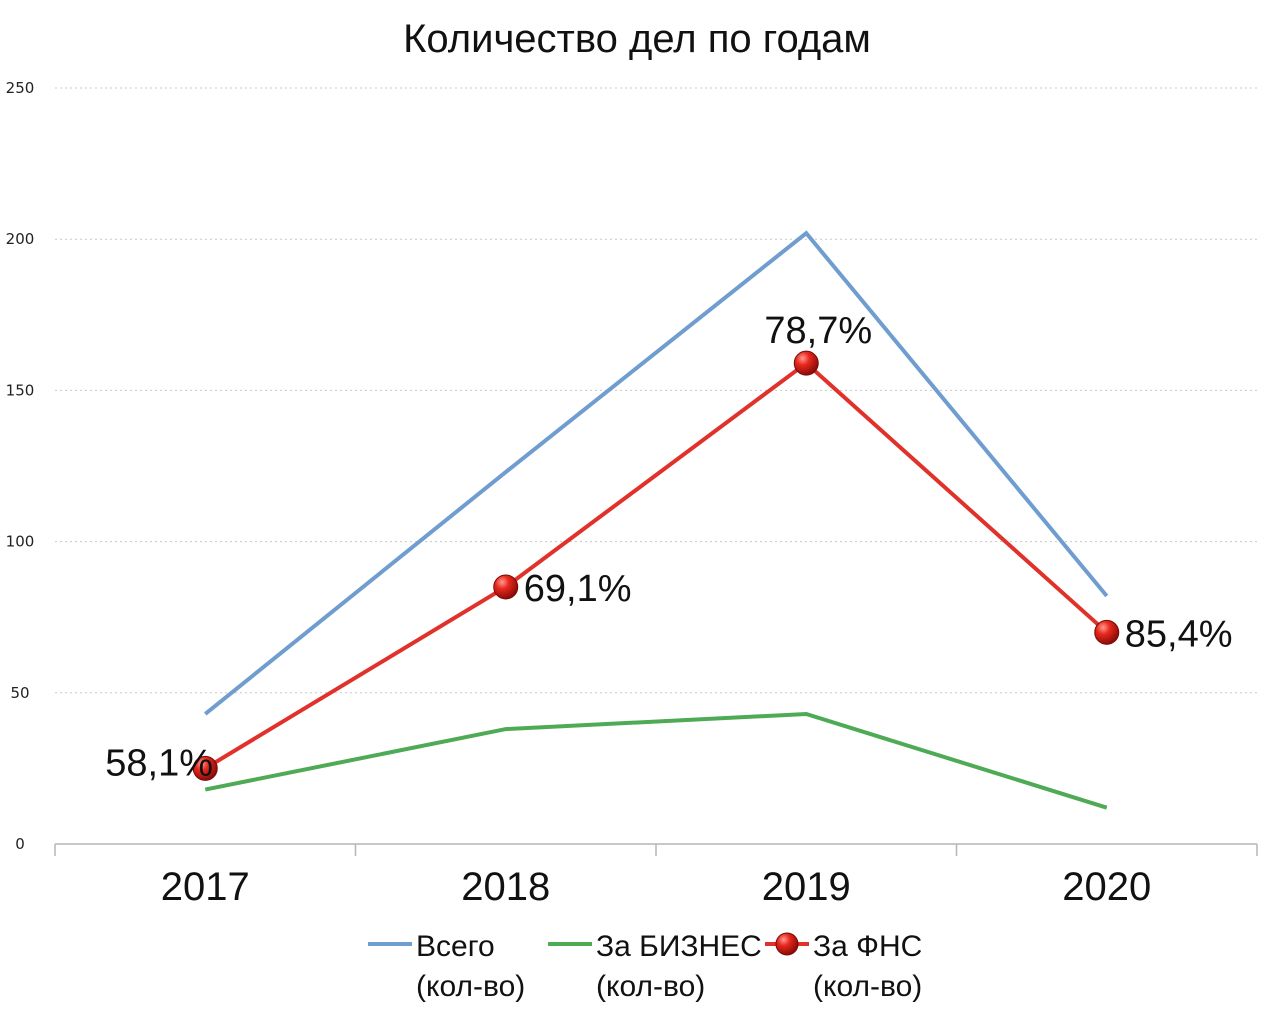 Image resolution: width=1280 pixels, height=1012 pixels. What do you see at coordinates (159, 763) in the screenshot?
I see `data-label-2-0: 58,1%` at bounding box center [159, 763].